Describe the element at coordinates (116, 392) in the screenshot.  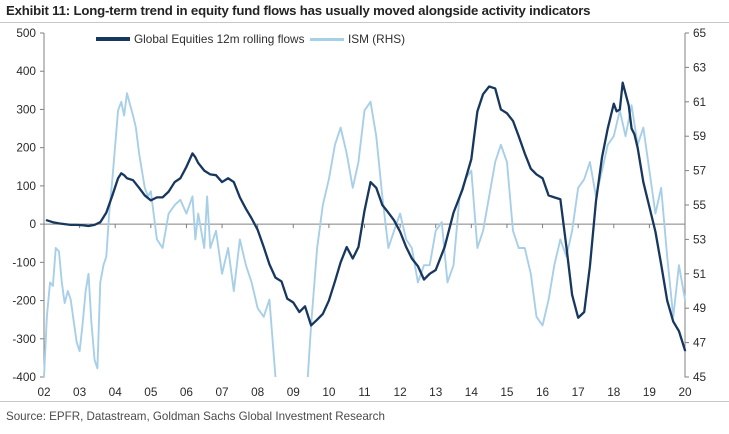
I see `x-axis-tick-label: 04` at that location.